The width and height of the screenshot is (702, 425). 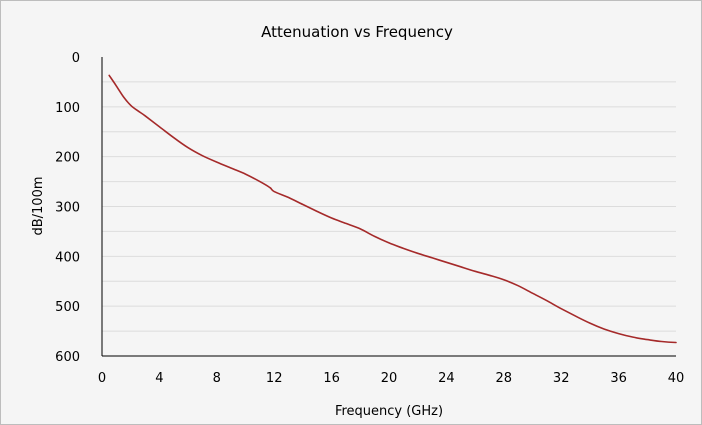 What do you see at coordinates (67, 158) in the screenshot?
I see `y-tick-label: 200` at bounding box center [67, 158].